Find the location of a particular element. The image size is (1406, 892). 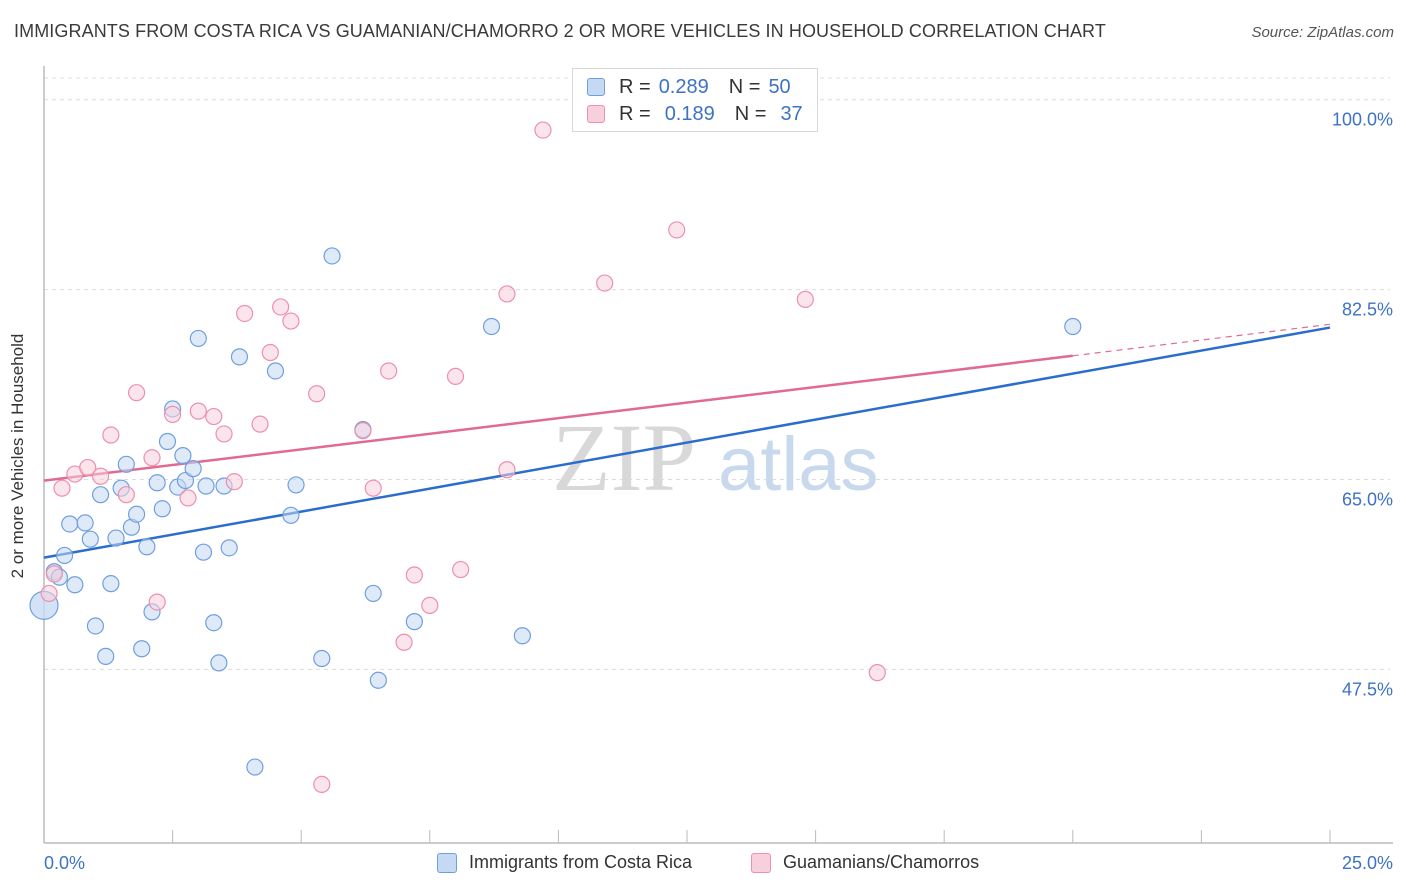

legend-swatch-pink is located at coordinates (596, 114).